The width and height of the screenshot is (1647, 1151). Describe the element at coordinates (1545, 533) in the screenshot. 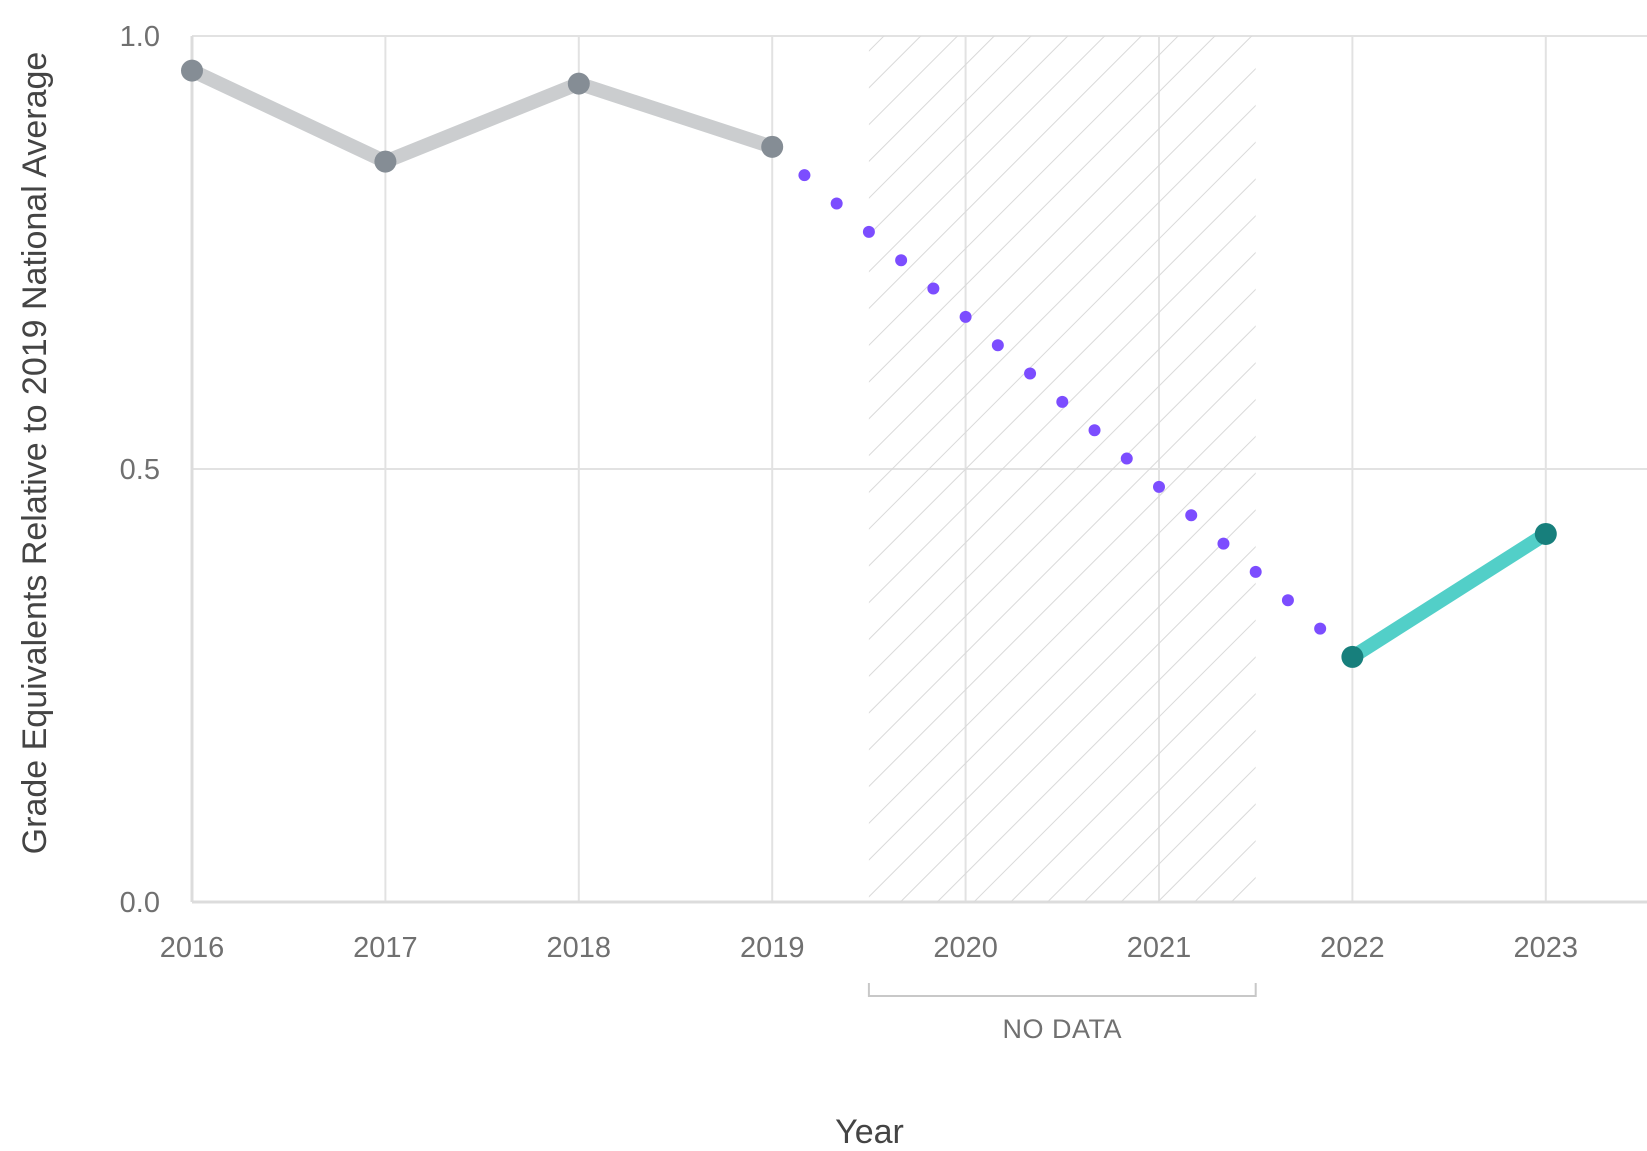

I see `data-point-2023` at that location.